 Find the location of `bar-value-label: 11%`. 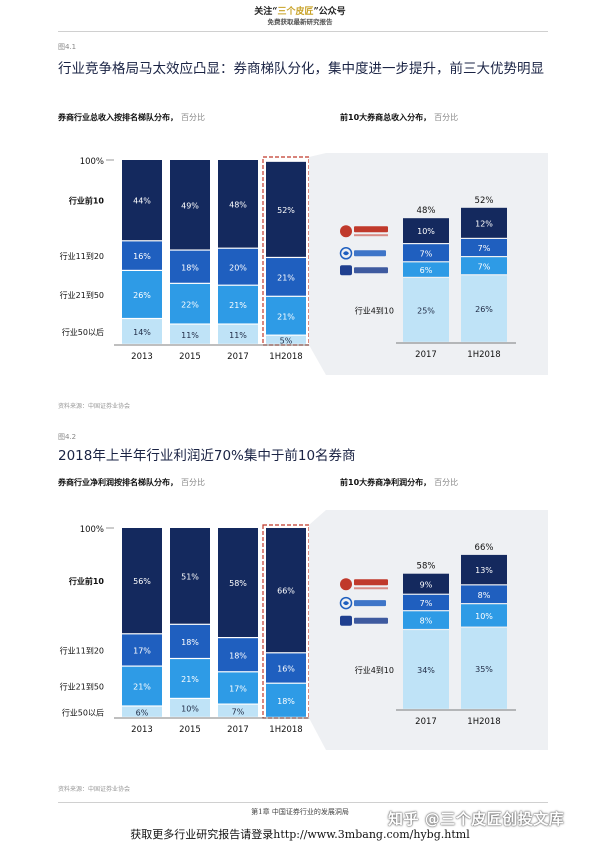

bar-value-label: 11% is located at coordinates (190, 335).